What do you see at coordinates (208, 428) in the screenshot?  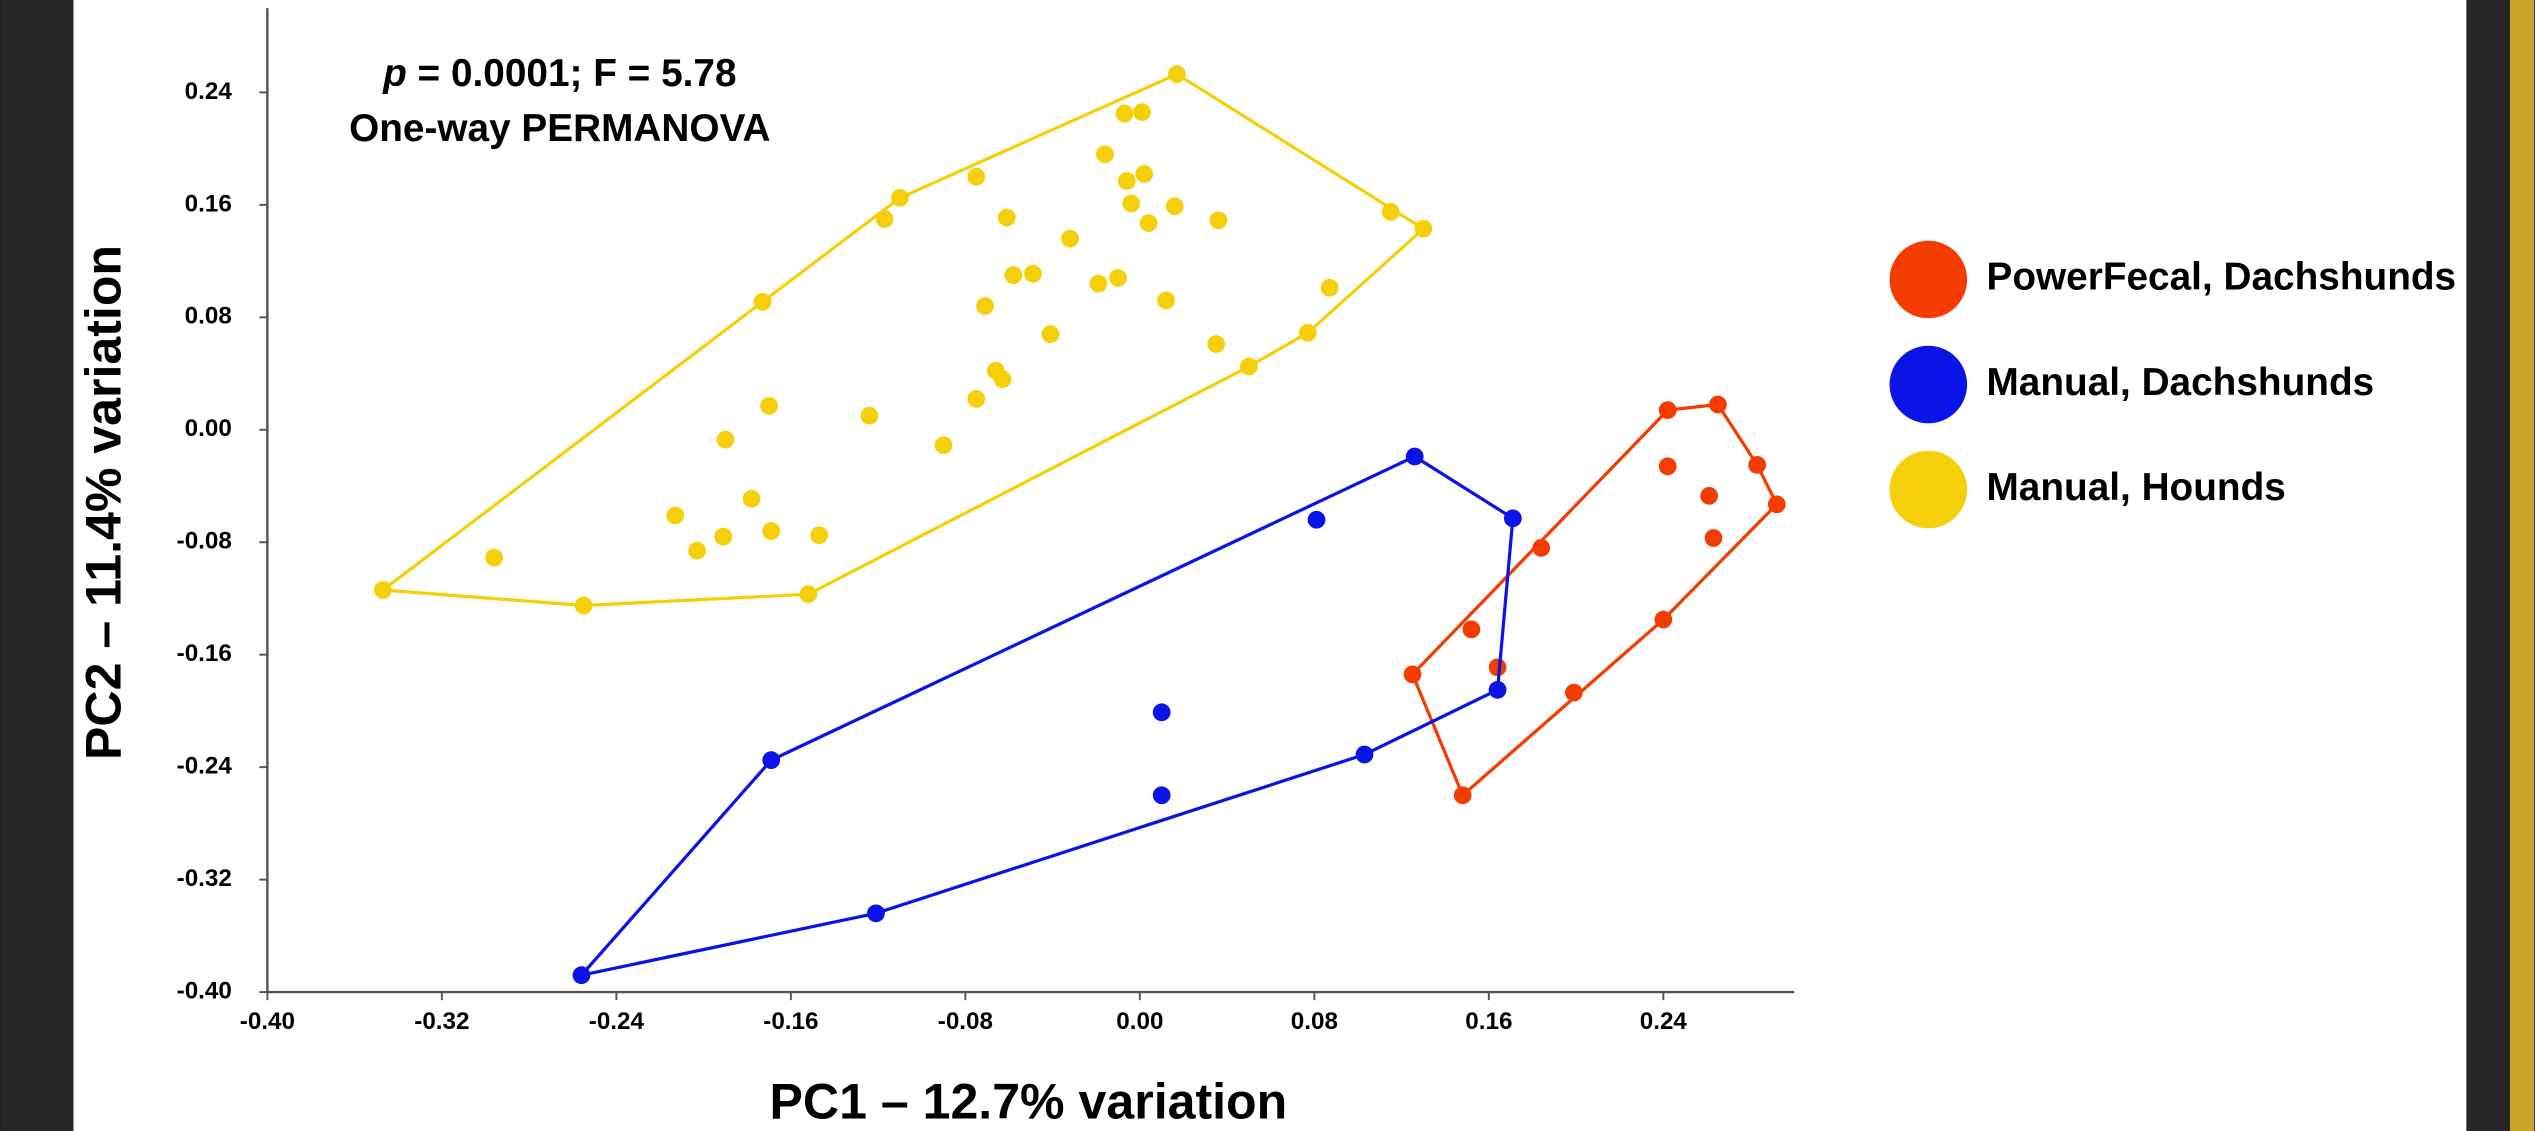 I see `y-tick-label: 0.00` at bounding box center [208, 428].